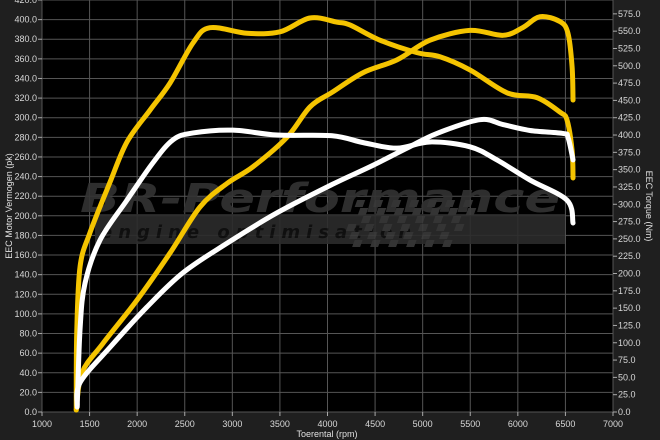  What do you see at coordinates (629, 291) in the screenshot?
I see `y-right-tick-label: 175.0` at bounding box center [629, 291].